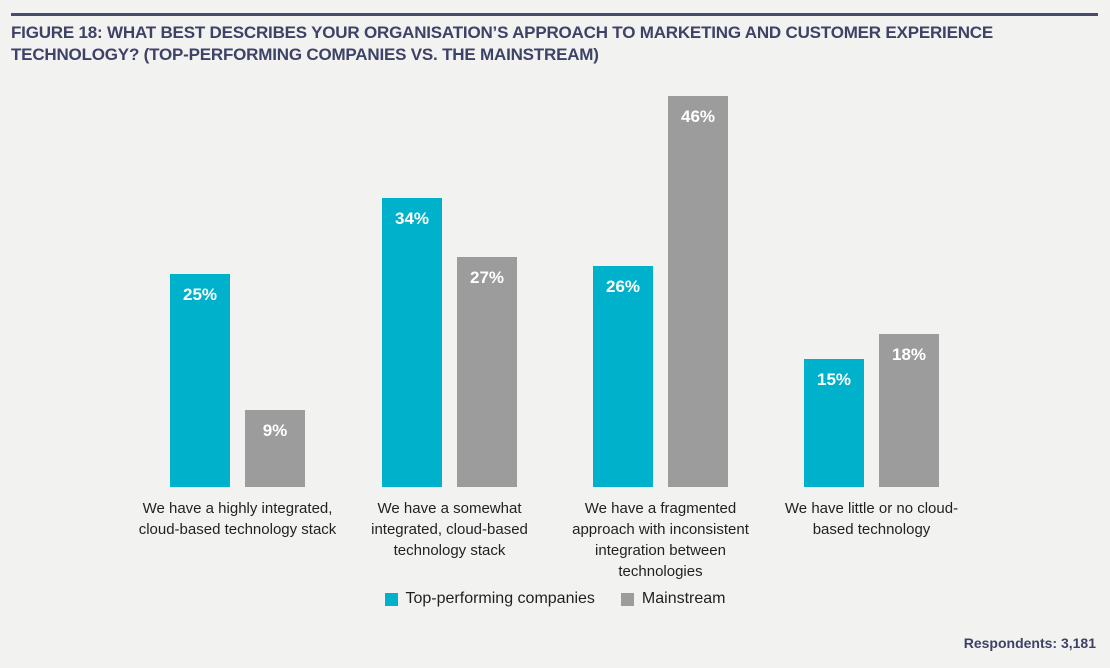  Describe the element at coordinates (623, 286) in the screenshot. I see `bar-value-label: 26%` at that location.